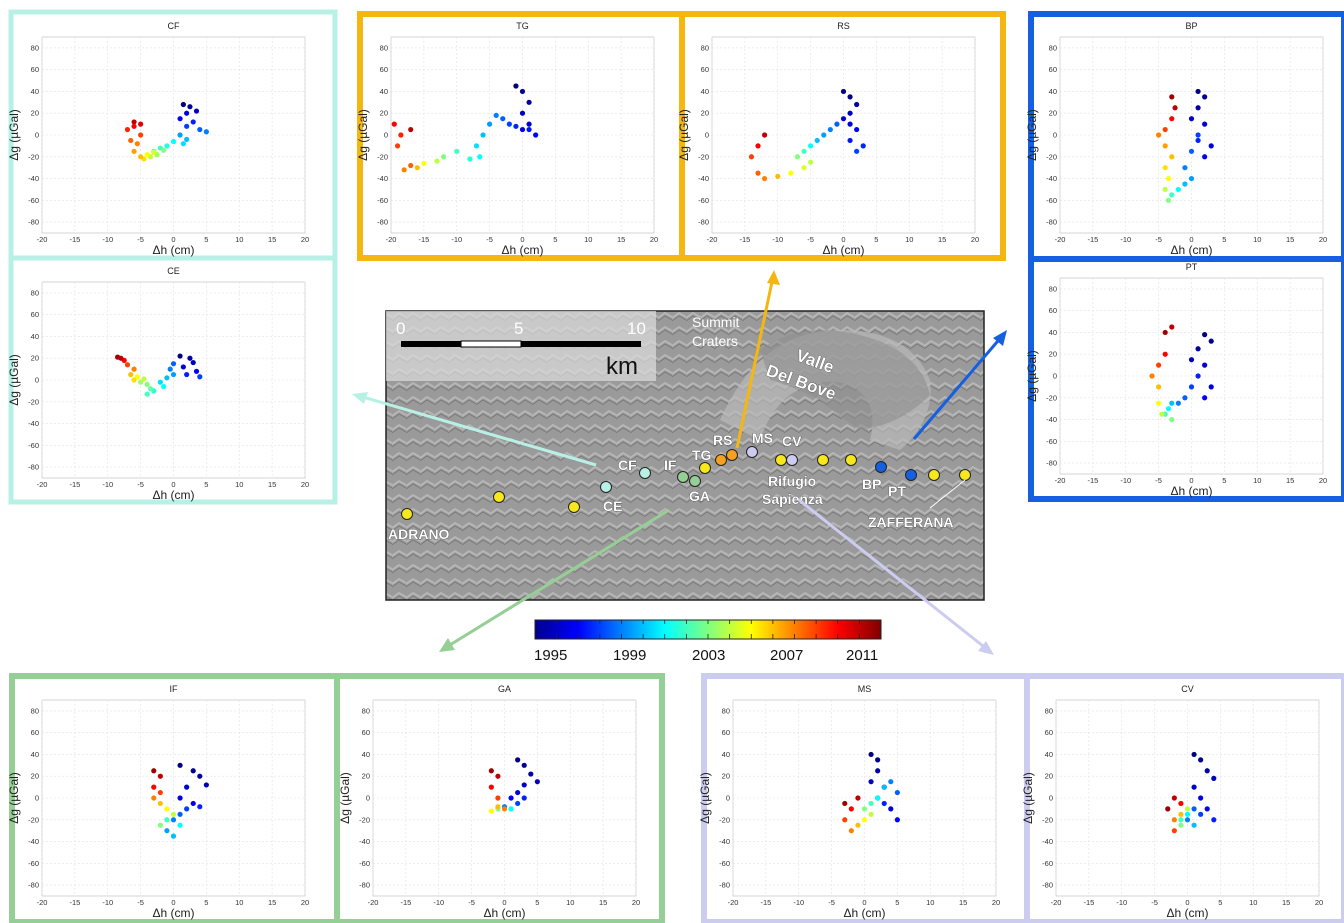 The image size is (1344, 923). What do you see at coordinates (550, 655) in the screenshot?
I see `colorbar-label-1995: 1995` at bounding box center [550, 655].